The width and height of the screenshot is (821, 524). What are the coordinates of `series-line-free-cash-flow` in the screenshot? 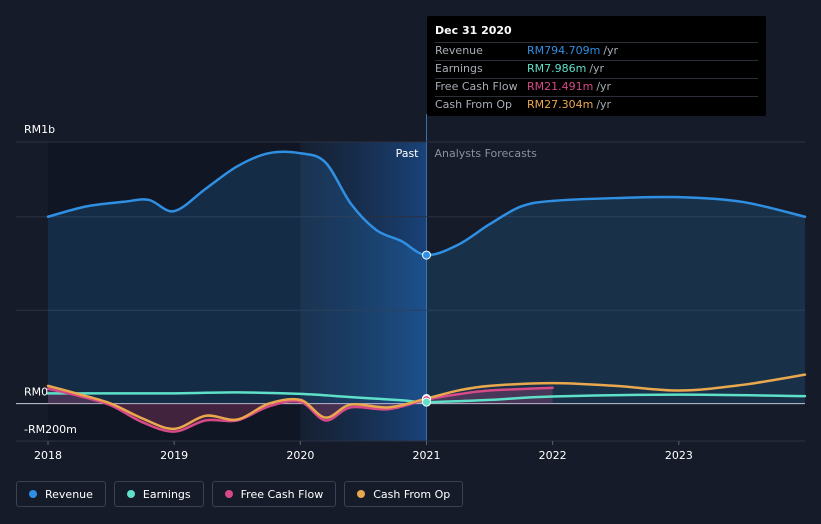 It's located at (300, 409).